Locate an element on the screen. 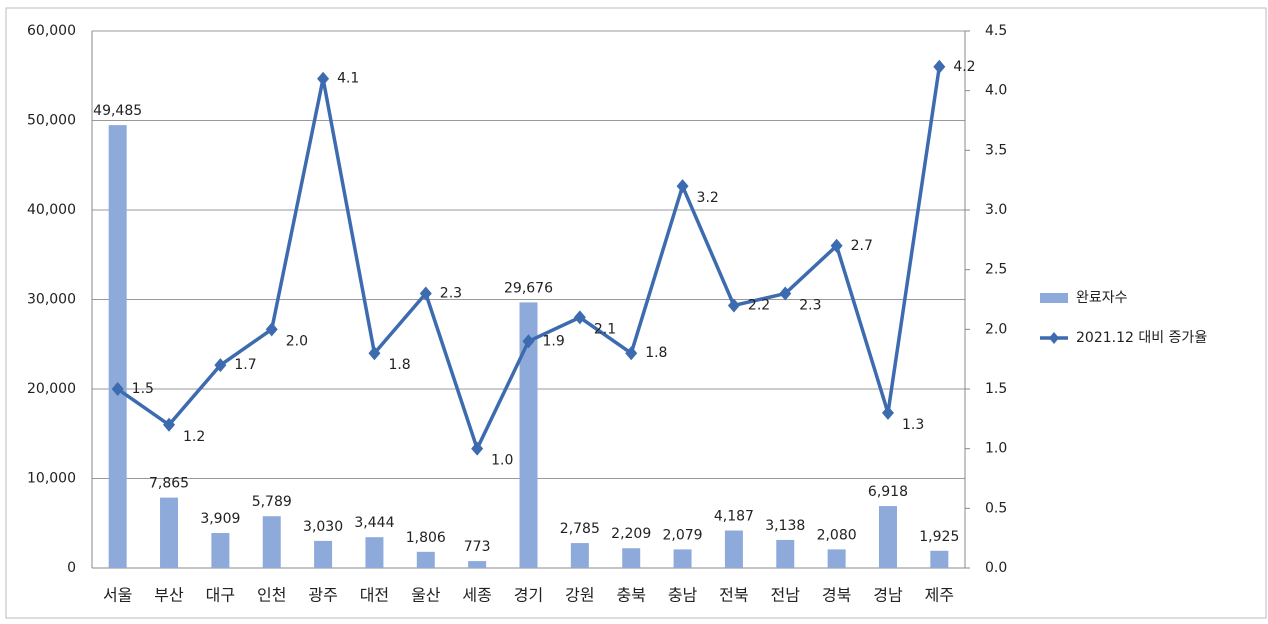  x-tick-label: 세종 is located at coordinates (476, 595).